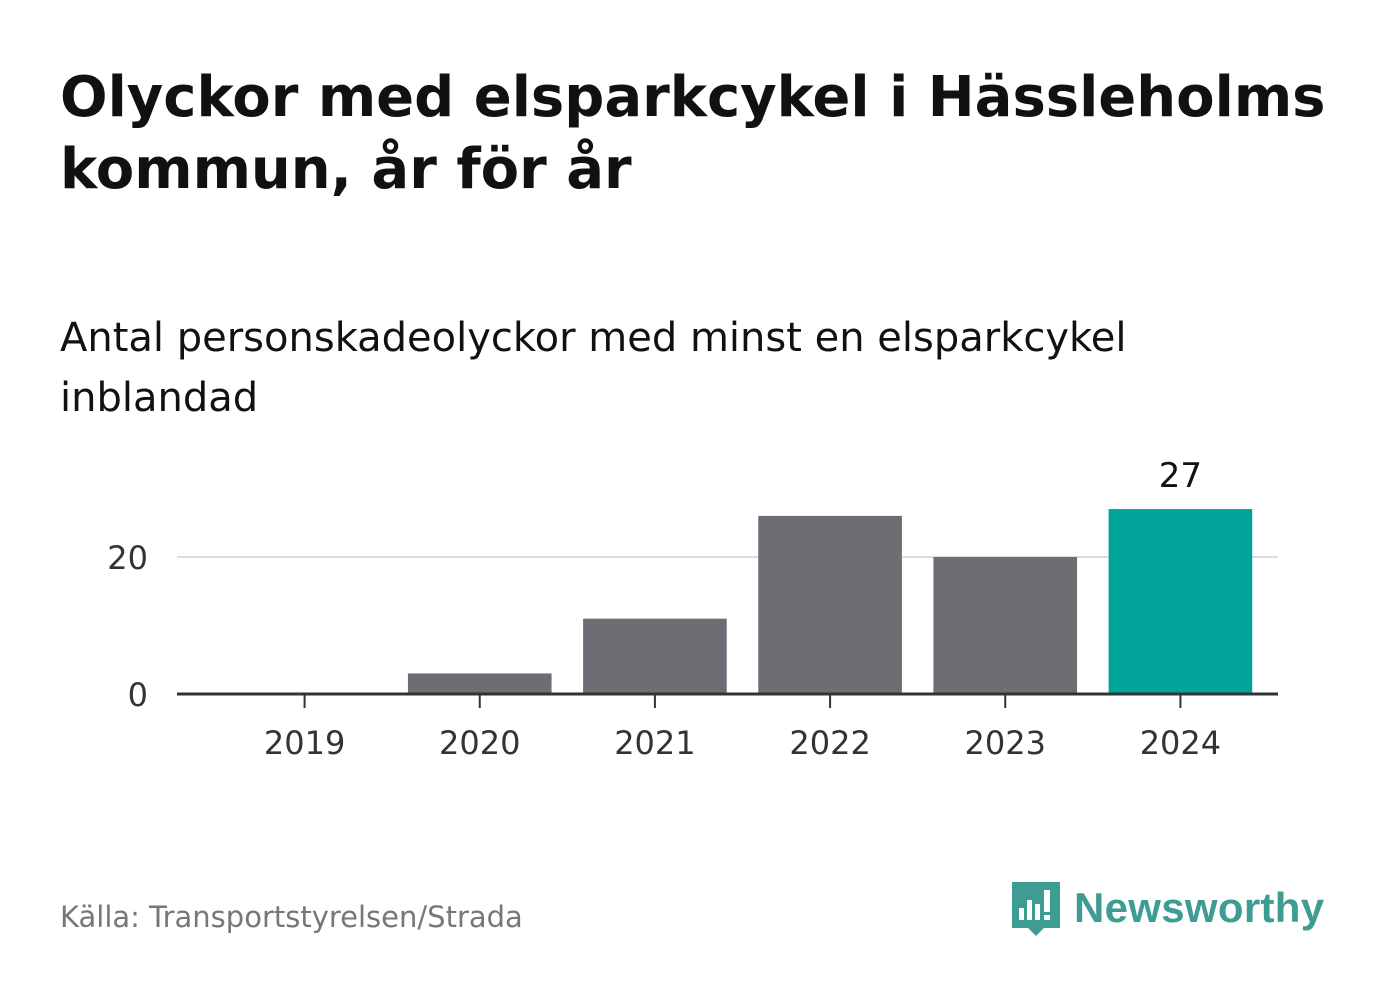 The height and width of the screenshot is (999, 1382). I want to click on x-tick-label: 2019, so click(304, 743).